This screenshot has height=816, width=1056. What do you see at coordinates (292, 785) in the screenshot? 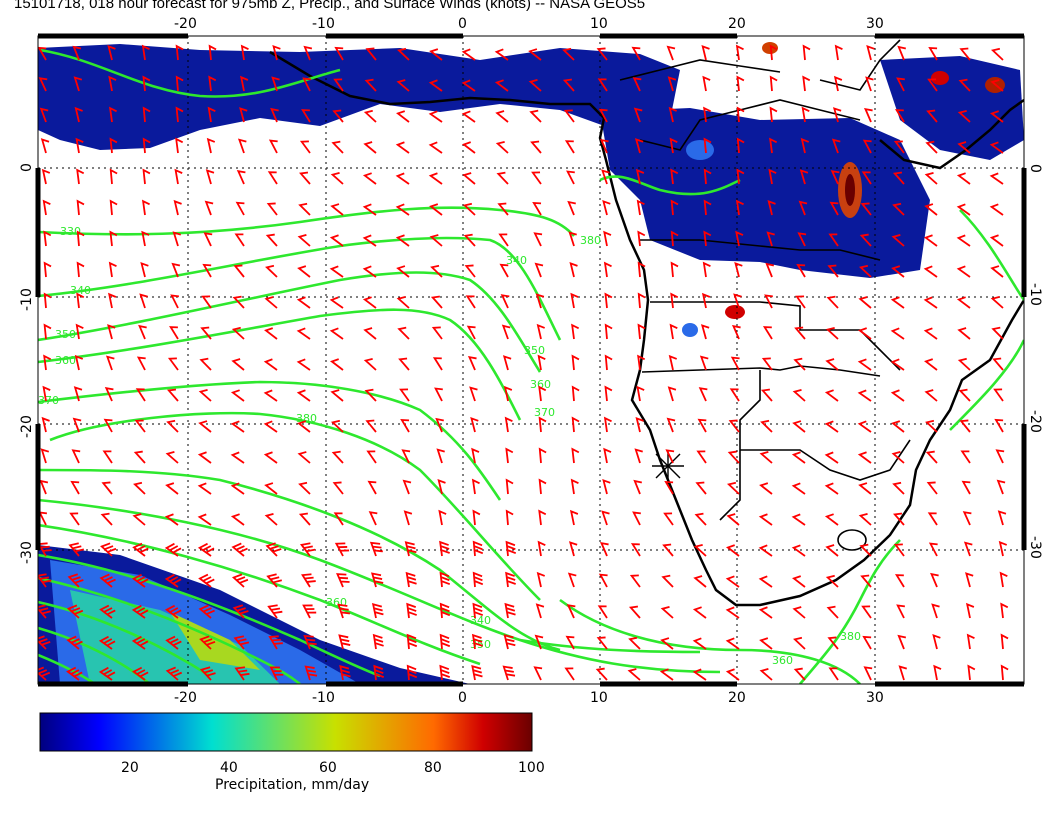
I see `colorbar-label: Precipitation, mm/day` at bounding box center [292, 785].